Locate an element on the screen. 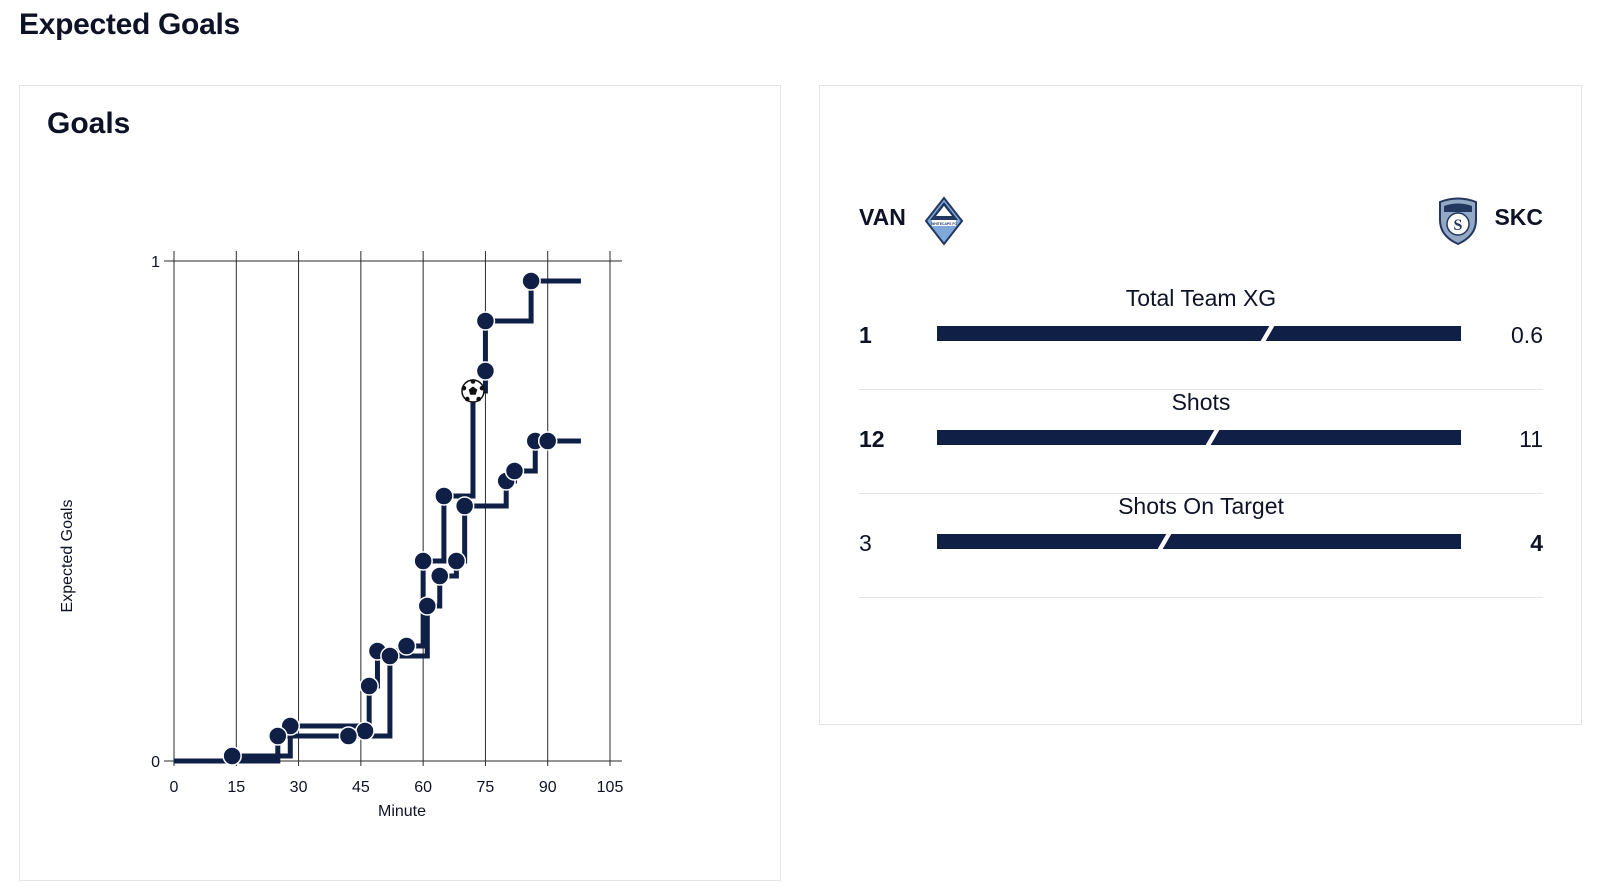 The width and height of the screenshot is (1600, 890). x-tick-label: 75 is located at coordinates (486, 787).